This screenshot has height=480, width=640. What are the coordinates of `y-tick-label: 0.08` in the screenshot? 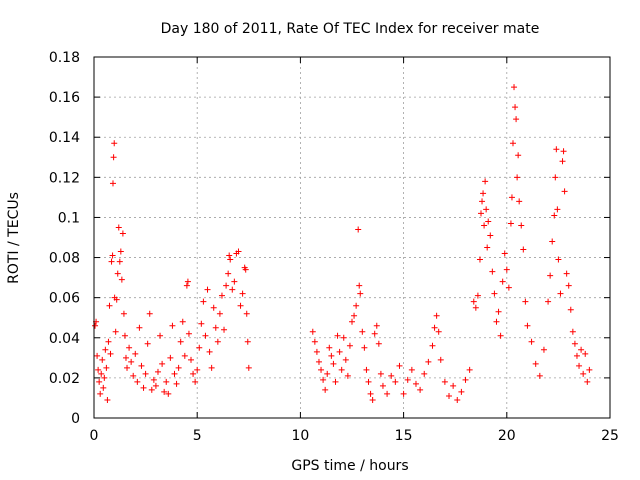 It's located at (64, 259).